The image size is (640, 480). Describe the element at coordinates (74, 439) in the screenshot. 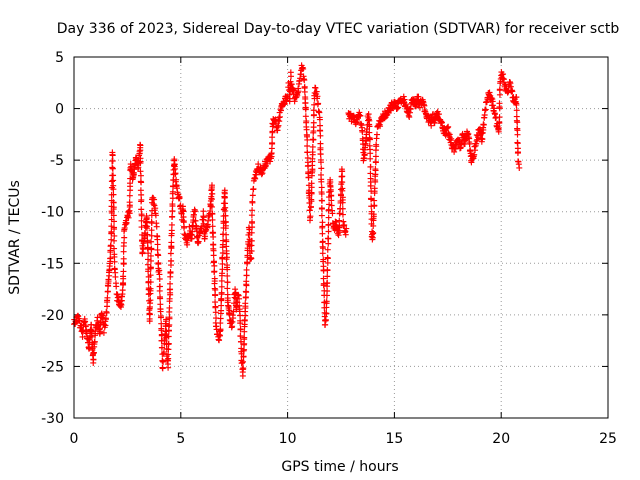

I see `x-tick-label: 0` at that location.